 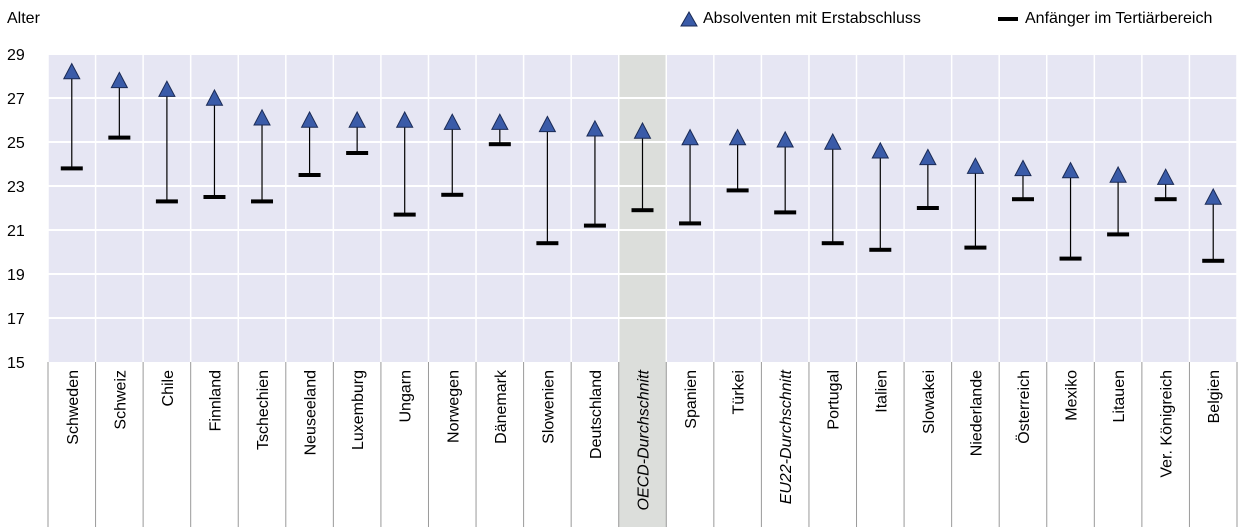 What do you see at coordinates (311, 412) in the screenshot?
I see `x-tick-label: Neuseeland` at bounding box center [311, 412].